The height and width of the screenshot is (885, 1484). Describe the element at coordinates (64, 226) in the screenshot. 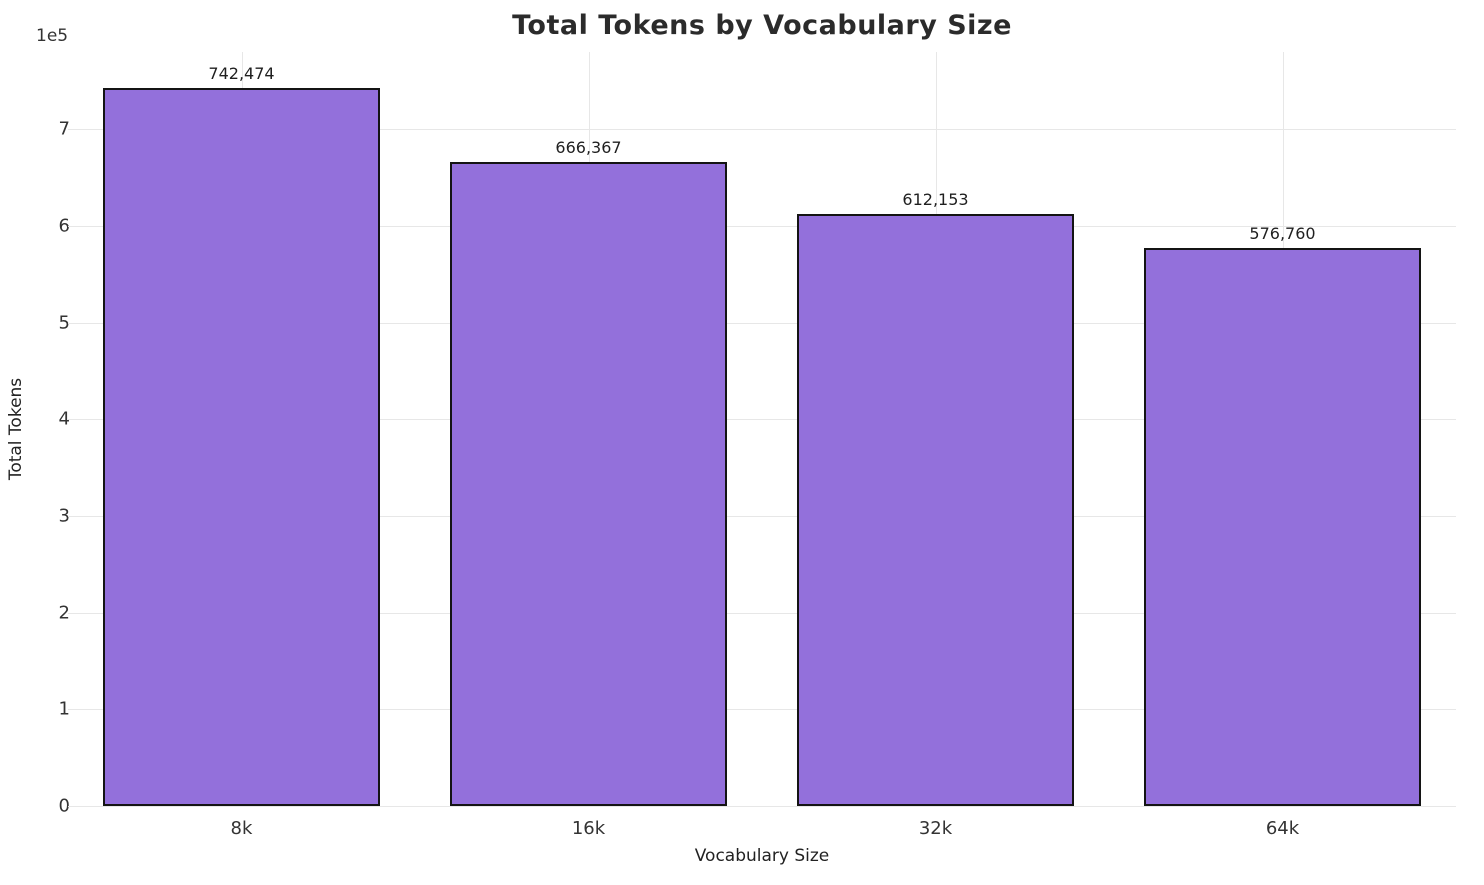

I see `y-tick-label: 6` at that location.